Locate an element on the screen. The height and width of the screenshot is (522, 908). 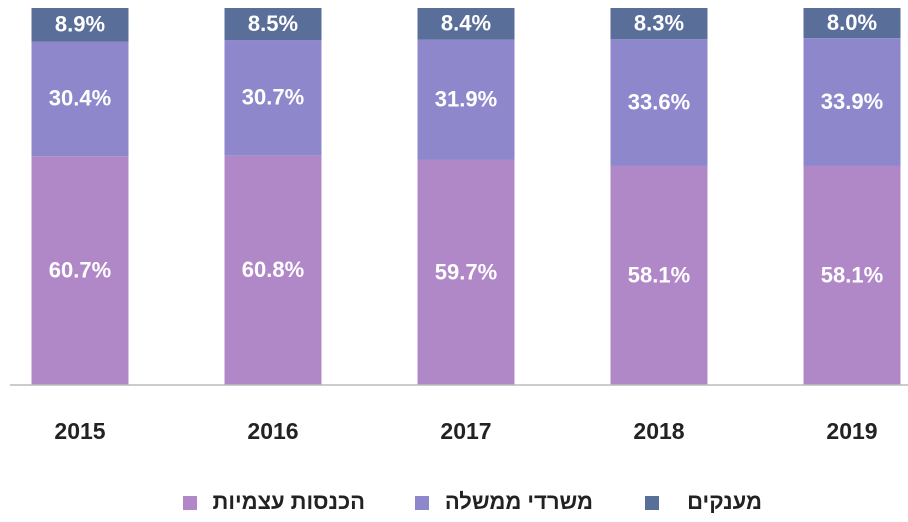
value-label: 30.7% is located at coordinates (273, 97).